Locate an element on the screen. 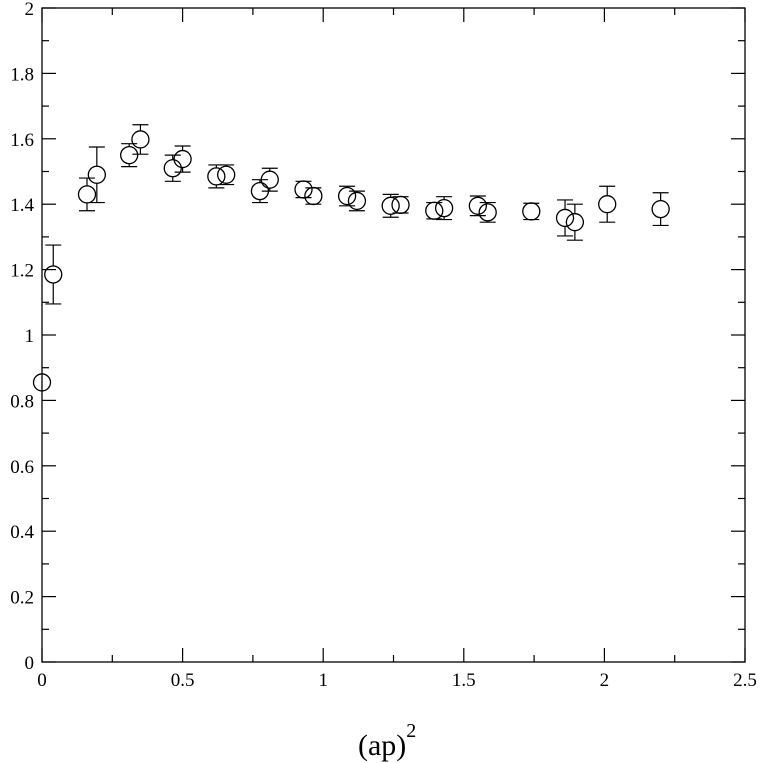 The image size is (763, 763). y-tick-label: 1.2 is located at coordinates (22, 271).